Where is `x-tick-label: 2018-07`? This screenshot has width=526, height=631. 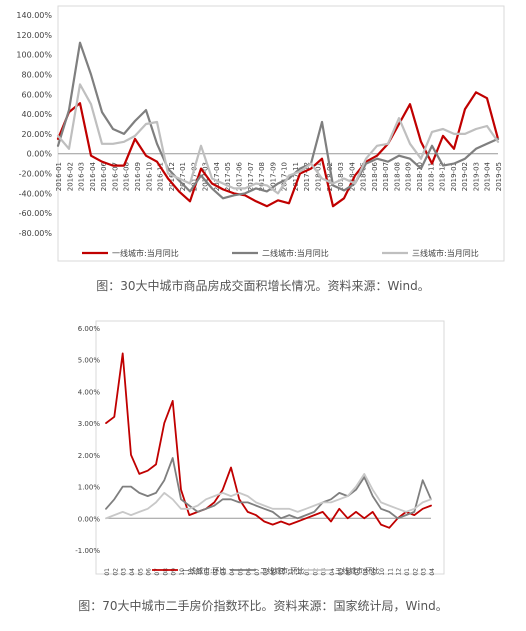 x-tick-label: 2018-07 is located at coordinates (386, 176).